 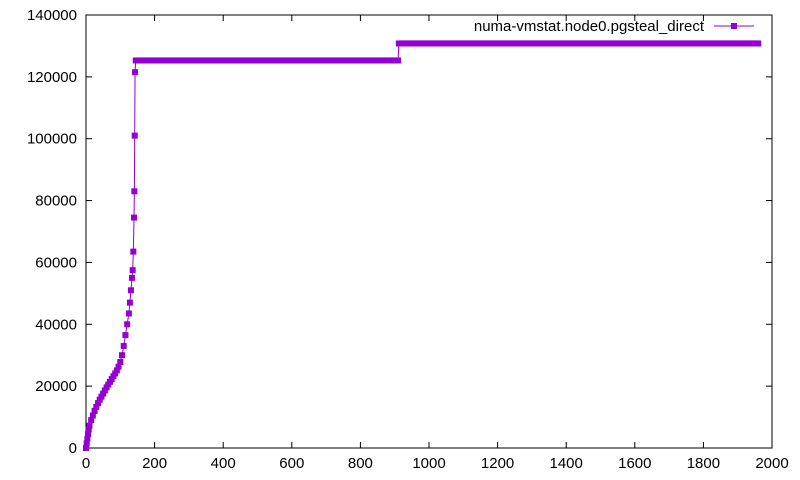 What do you see at coordinates (428, 463) in the screenshot?
I see `x-tick-label: 1000` at bounding box center [428, 463].